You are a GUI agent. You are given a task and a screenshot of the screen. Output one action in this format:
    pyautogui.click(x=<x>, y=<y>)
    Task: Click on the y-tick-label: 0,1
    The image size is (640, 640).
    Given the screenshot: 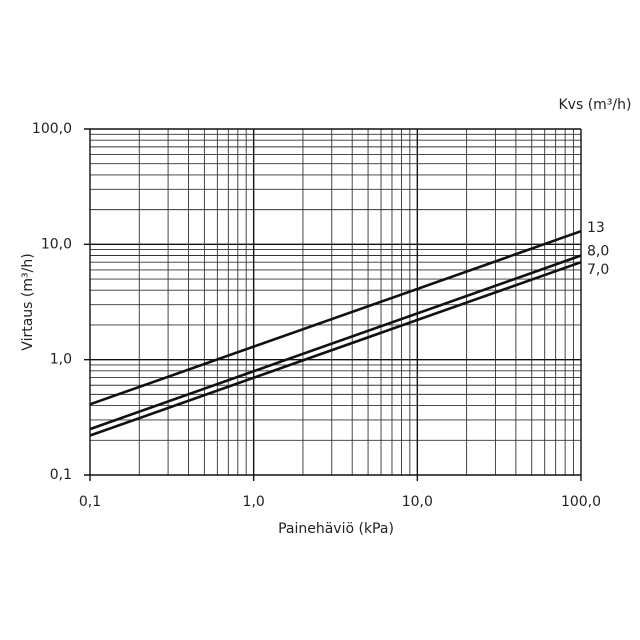 What is the action you would take?
    pyautogui.click(x=61, y=475)
    